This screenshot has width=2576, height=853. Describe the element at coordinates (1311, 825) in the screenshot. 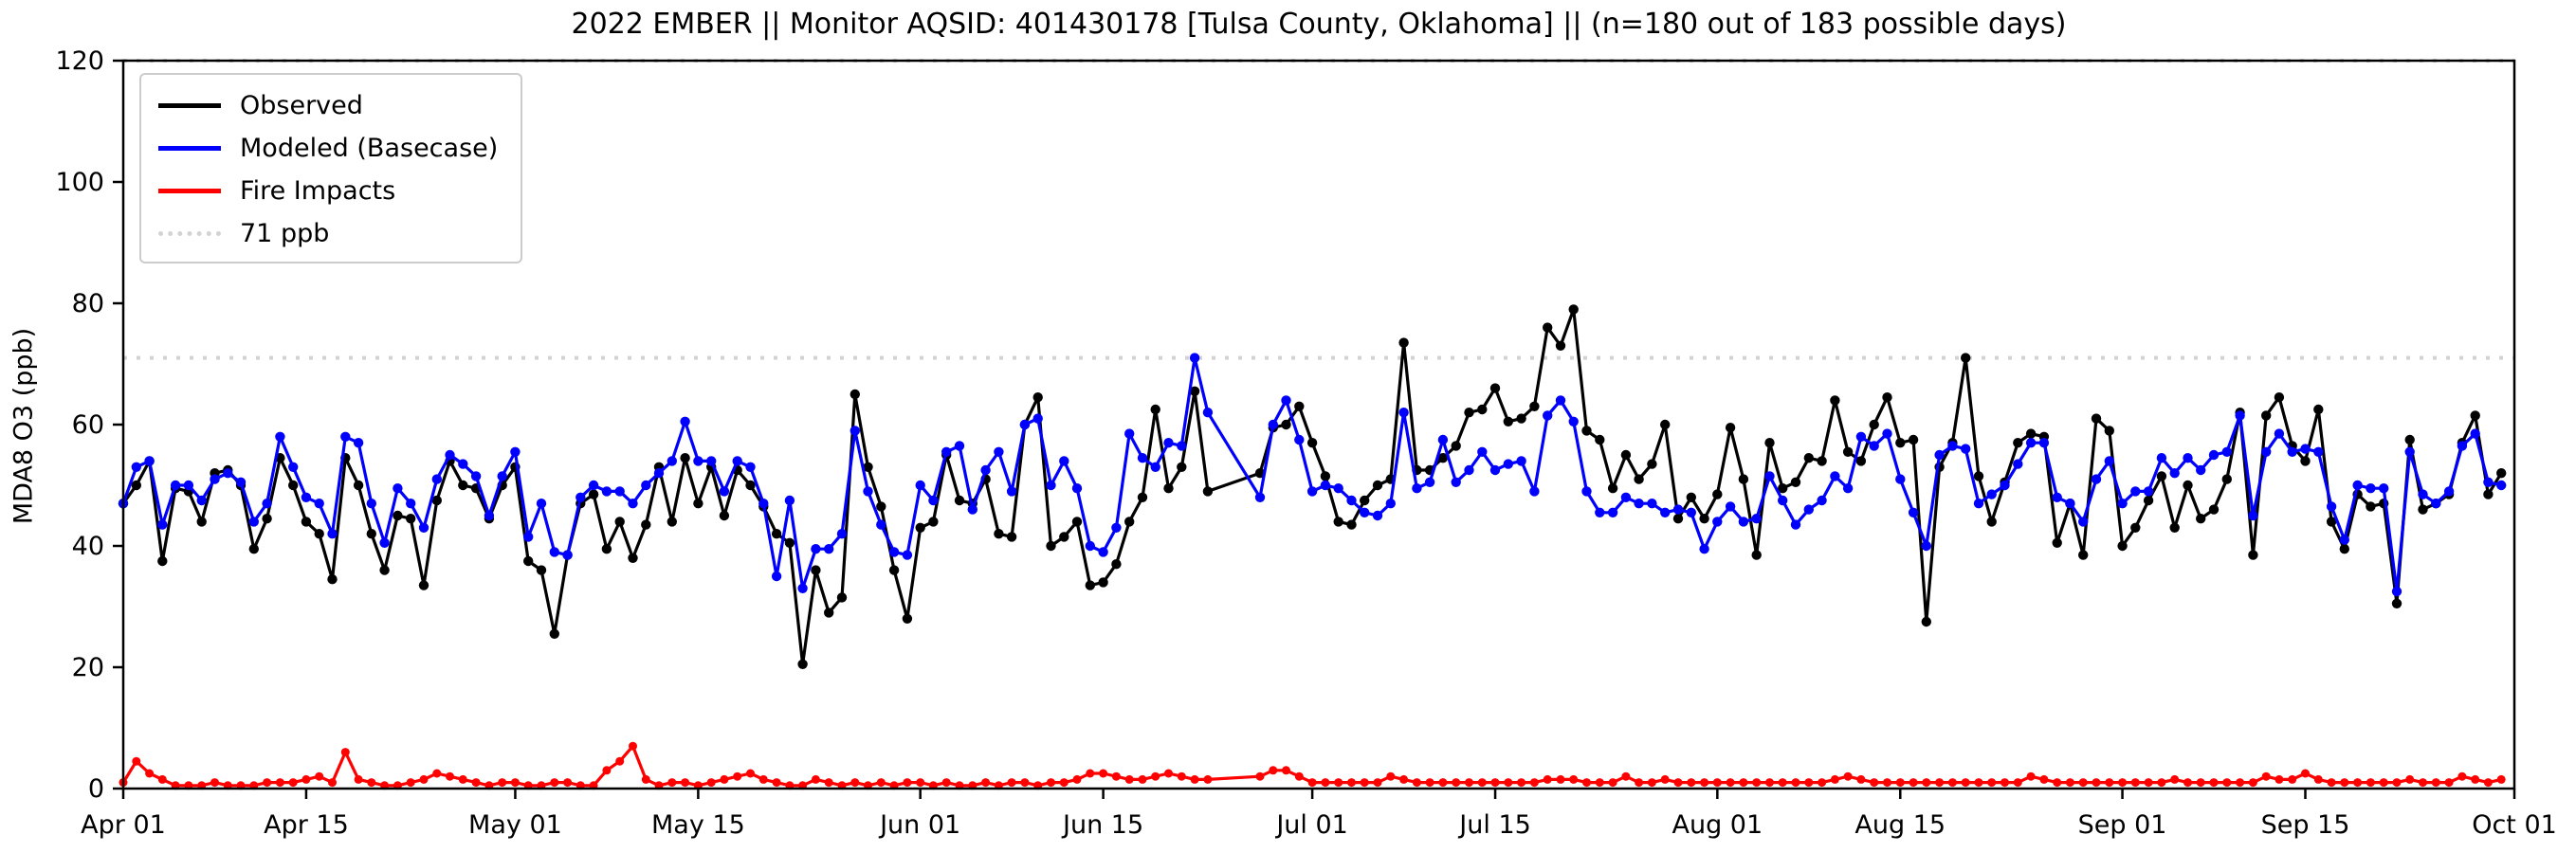

I see `x-tick-label: Jul 01` at that location.